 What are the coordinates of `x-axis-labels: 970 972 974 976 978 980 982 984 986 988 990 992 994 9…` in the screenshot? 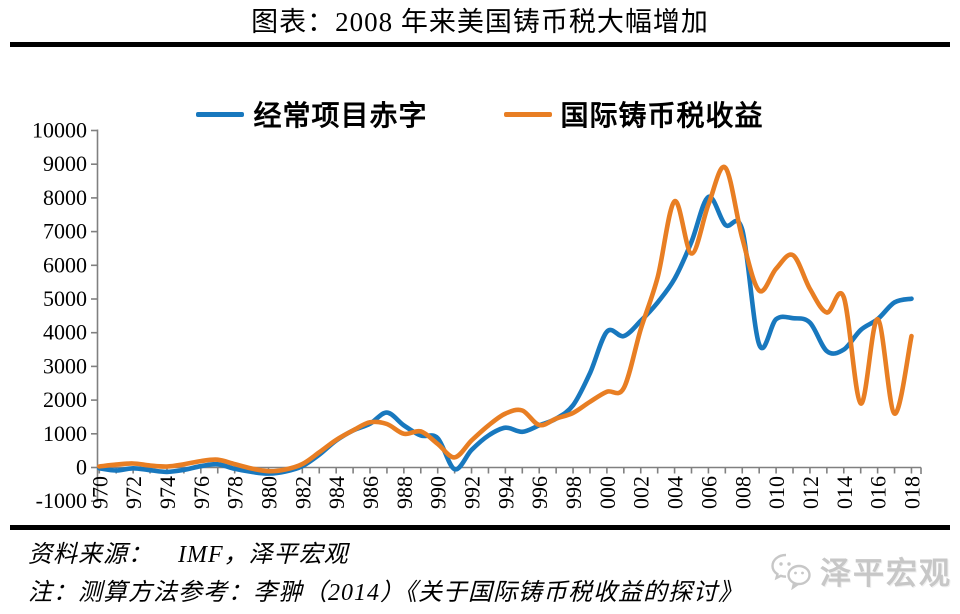 It's located at (505, 492).